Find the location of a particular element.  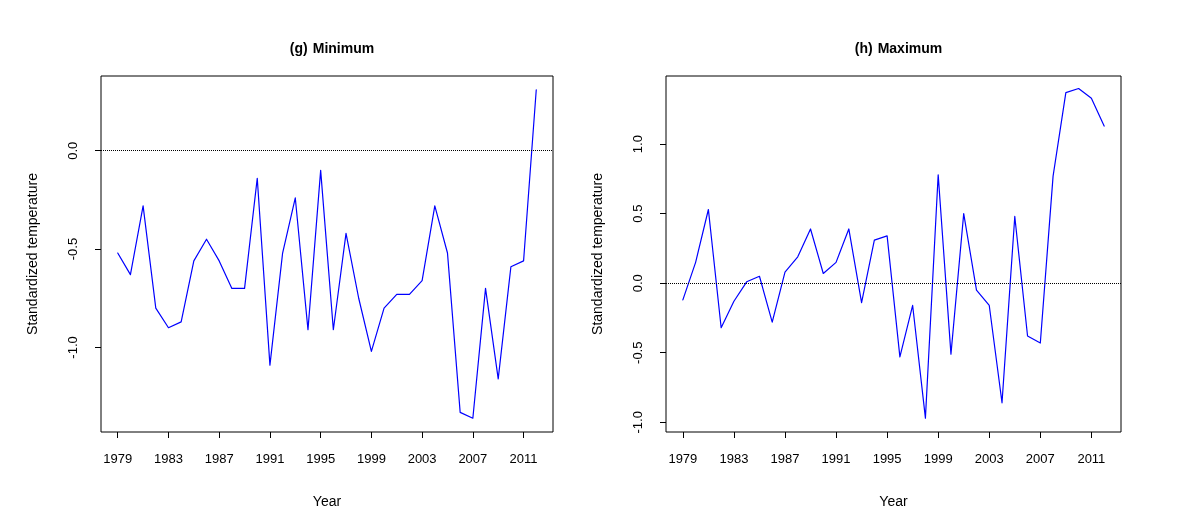

chart-title: (g) Minimum is located at coordinates (332, 48).